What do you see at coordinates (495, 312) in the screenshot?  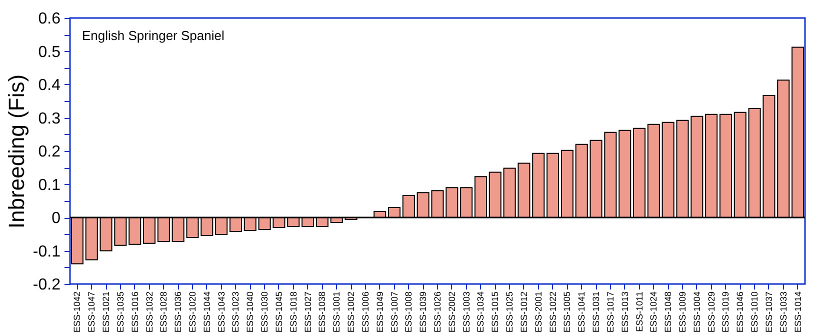 I see `x-tick-label: ESS-1015` at bounding box center [495, 312].